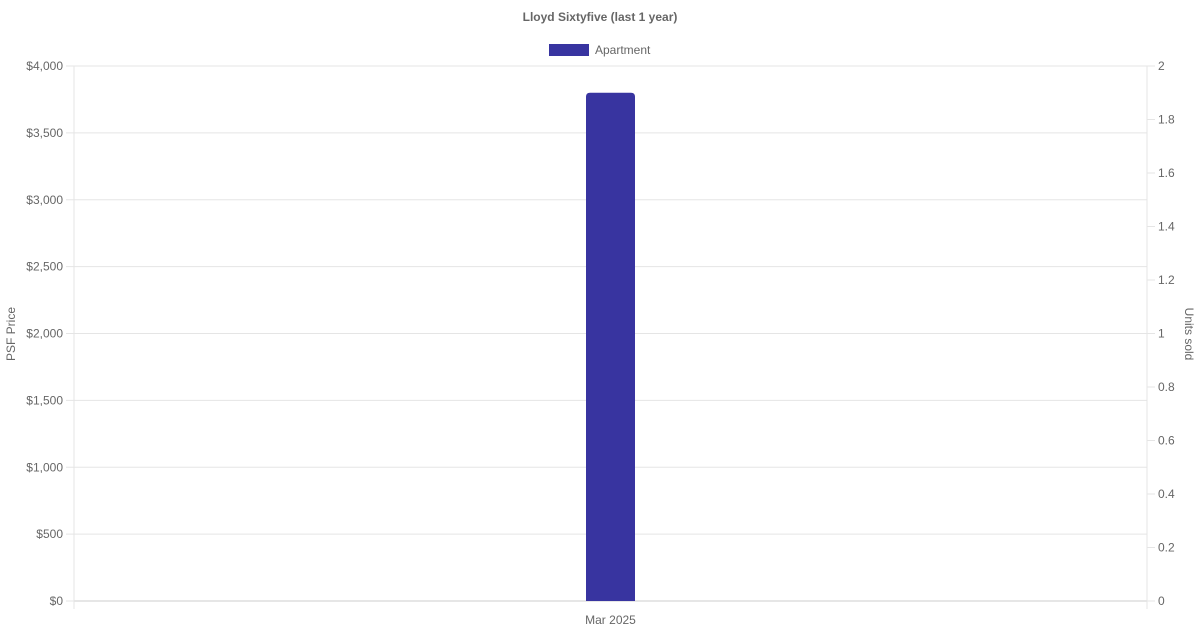  I want to click on y2-tick-label: 0, so click(1161, 601).